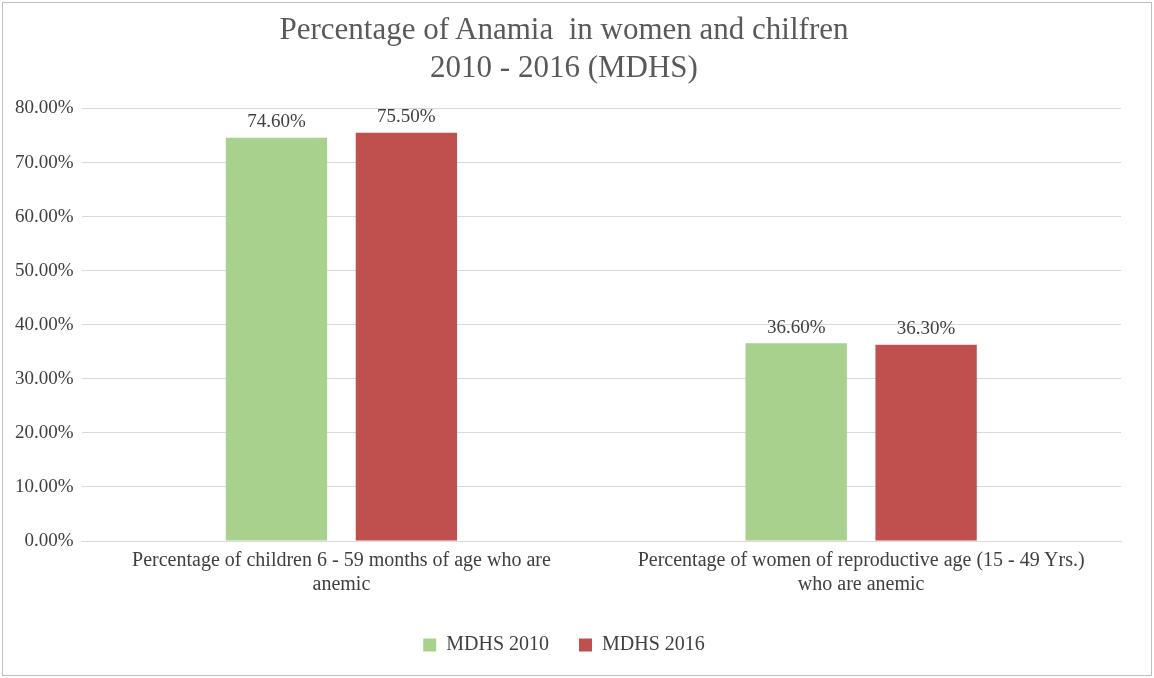 This screenshot has width=1154, height=678. What do you see at coordinates (406, 116) in the screenshot?
I see `data-label: 75.50%` at bounding box center [406, 116].